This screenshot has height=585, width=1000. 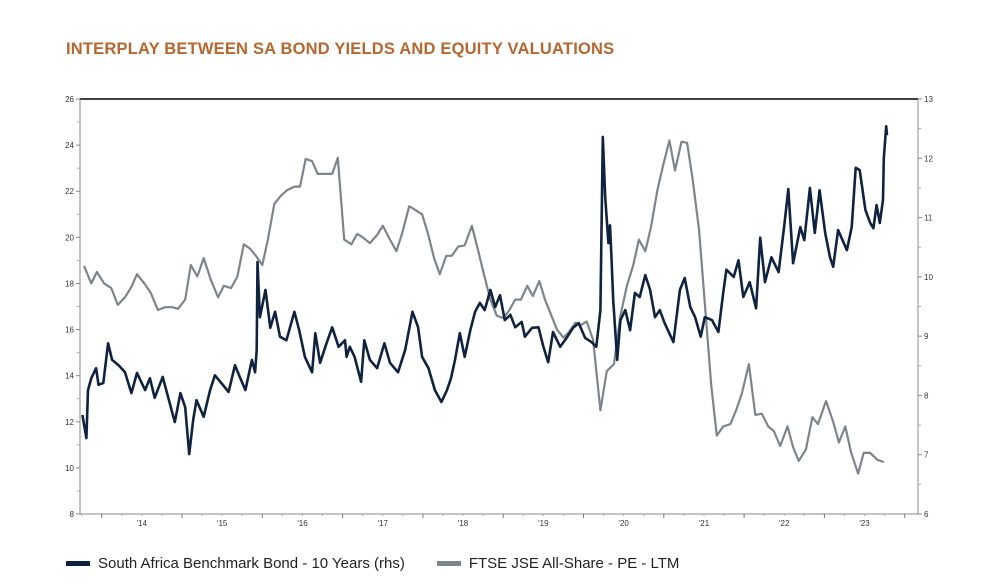 What do you see at coordinates (926, 455) in the screenshot?
I see `right-axis-tick-label: 7` at bounding box center [926, 455].